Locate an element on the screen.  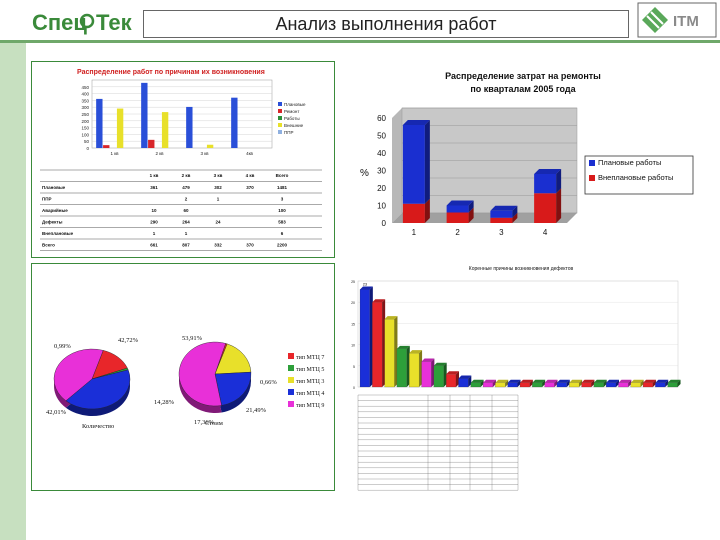
pie-slice-label: 14,28% is located at coordinates (164, 402).